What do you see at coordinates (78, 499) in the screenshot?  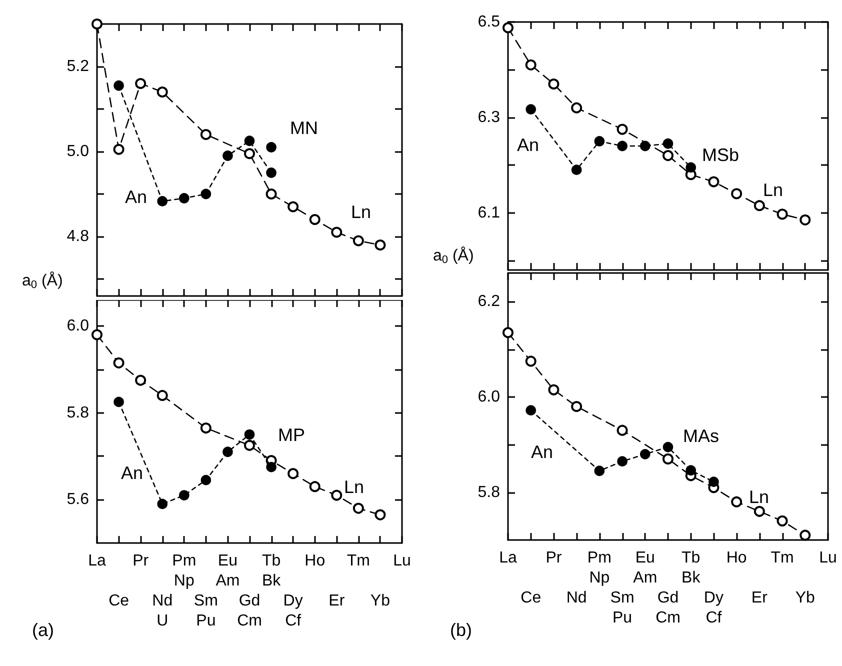 I see `y-tick-label: 5.6` at bounding box center [78, 499].